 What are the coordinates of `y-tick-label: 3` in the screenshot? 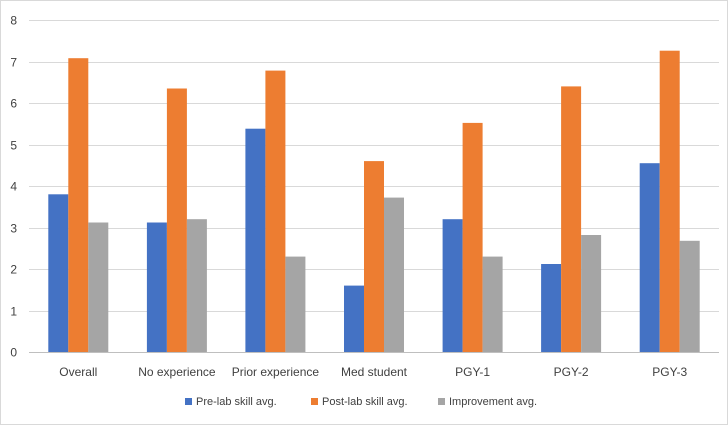 It's located at (13, 229).